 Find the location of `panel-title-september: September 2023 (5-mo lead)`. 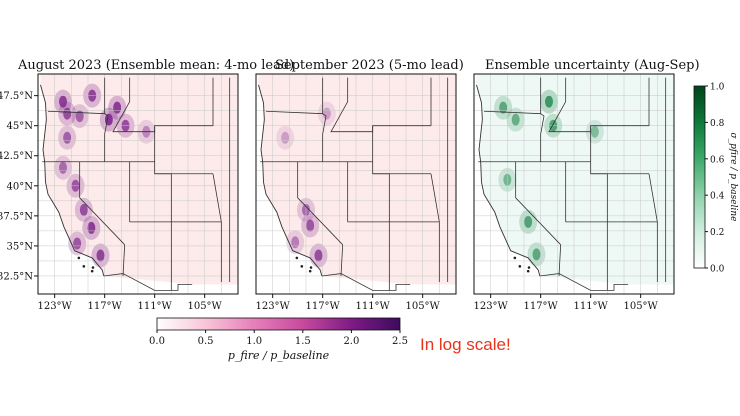

panel-title-september: September 2023 (5-mo lead) is located at coordinates (369, 65).